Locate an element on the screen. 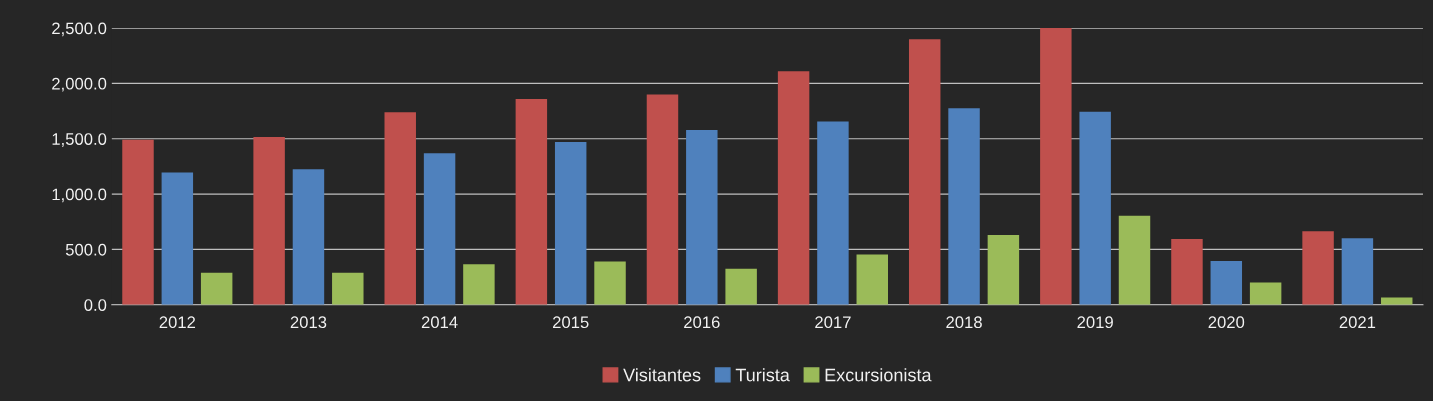 The height and width of the screenshot is (401, 1433). x-tick-label: 2013 is located at coordinates (308, 322).